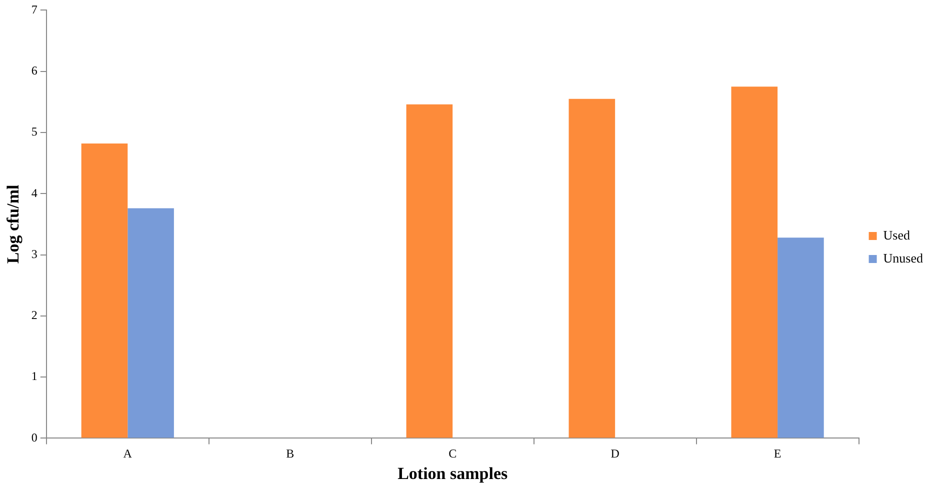 The width and height of the screenshot is (933, 485). What do you see at coordinates (34, 376) in the screenshot?
I see `y-tick-label: 1` at bounding box center [34, 376].